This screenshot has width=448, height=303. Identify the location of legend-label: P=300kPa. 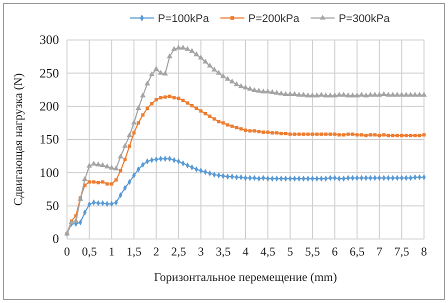
(364, 19).